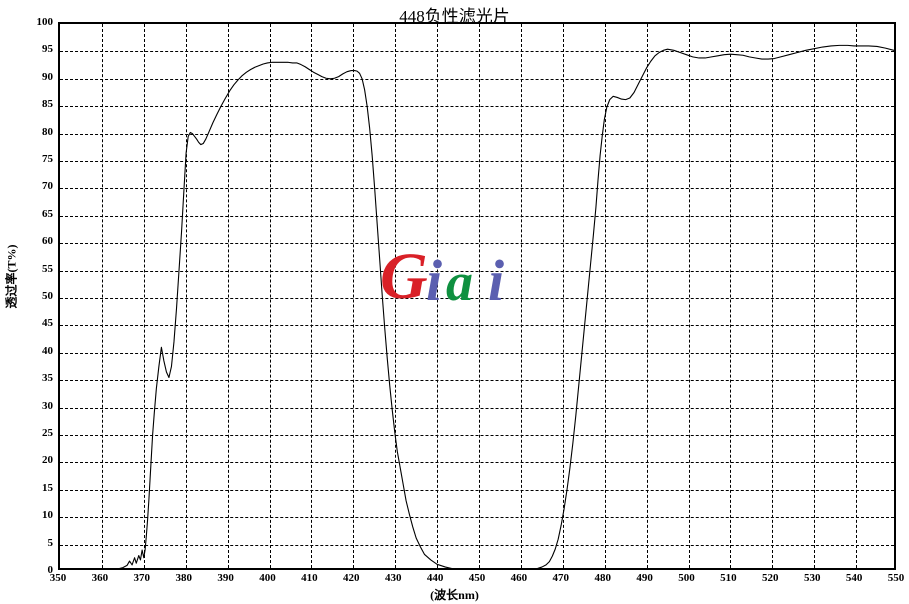  I want to click on x-tick-label: 540, so click(854, 578).